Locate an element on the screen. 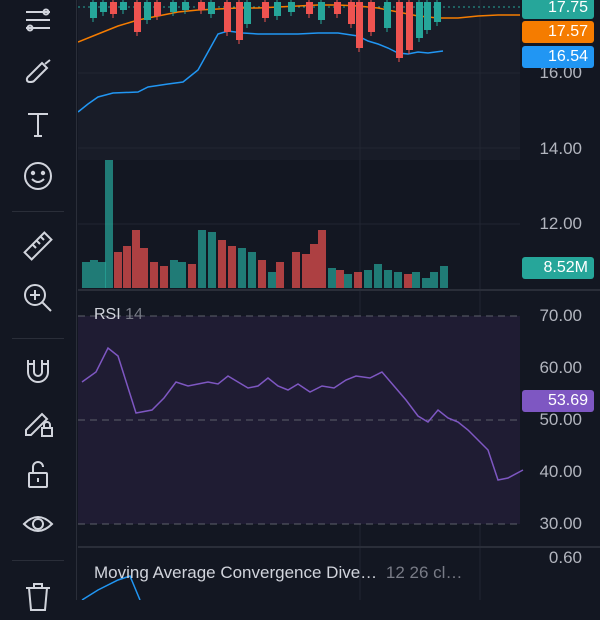 This screenshot has width=600, height=620. zoom-in-icon is located at coordinates (38, 298).